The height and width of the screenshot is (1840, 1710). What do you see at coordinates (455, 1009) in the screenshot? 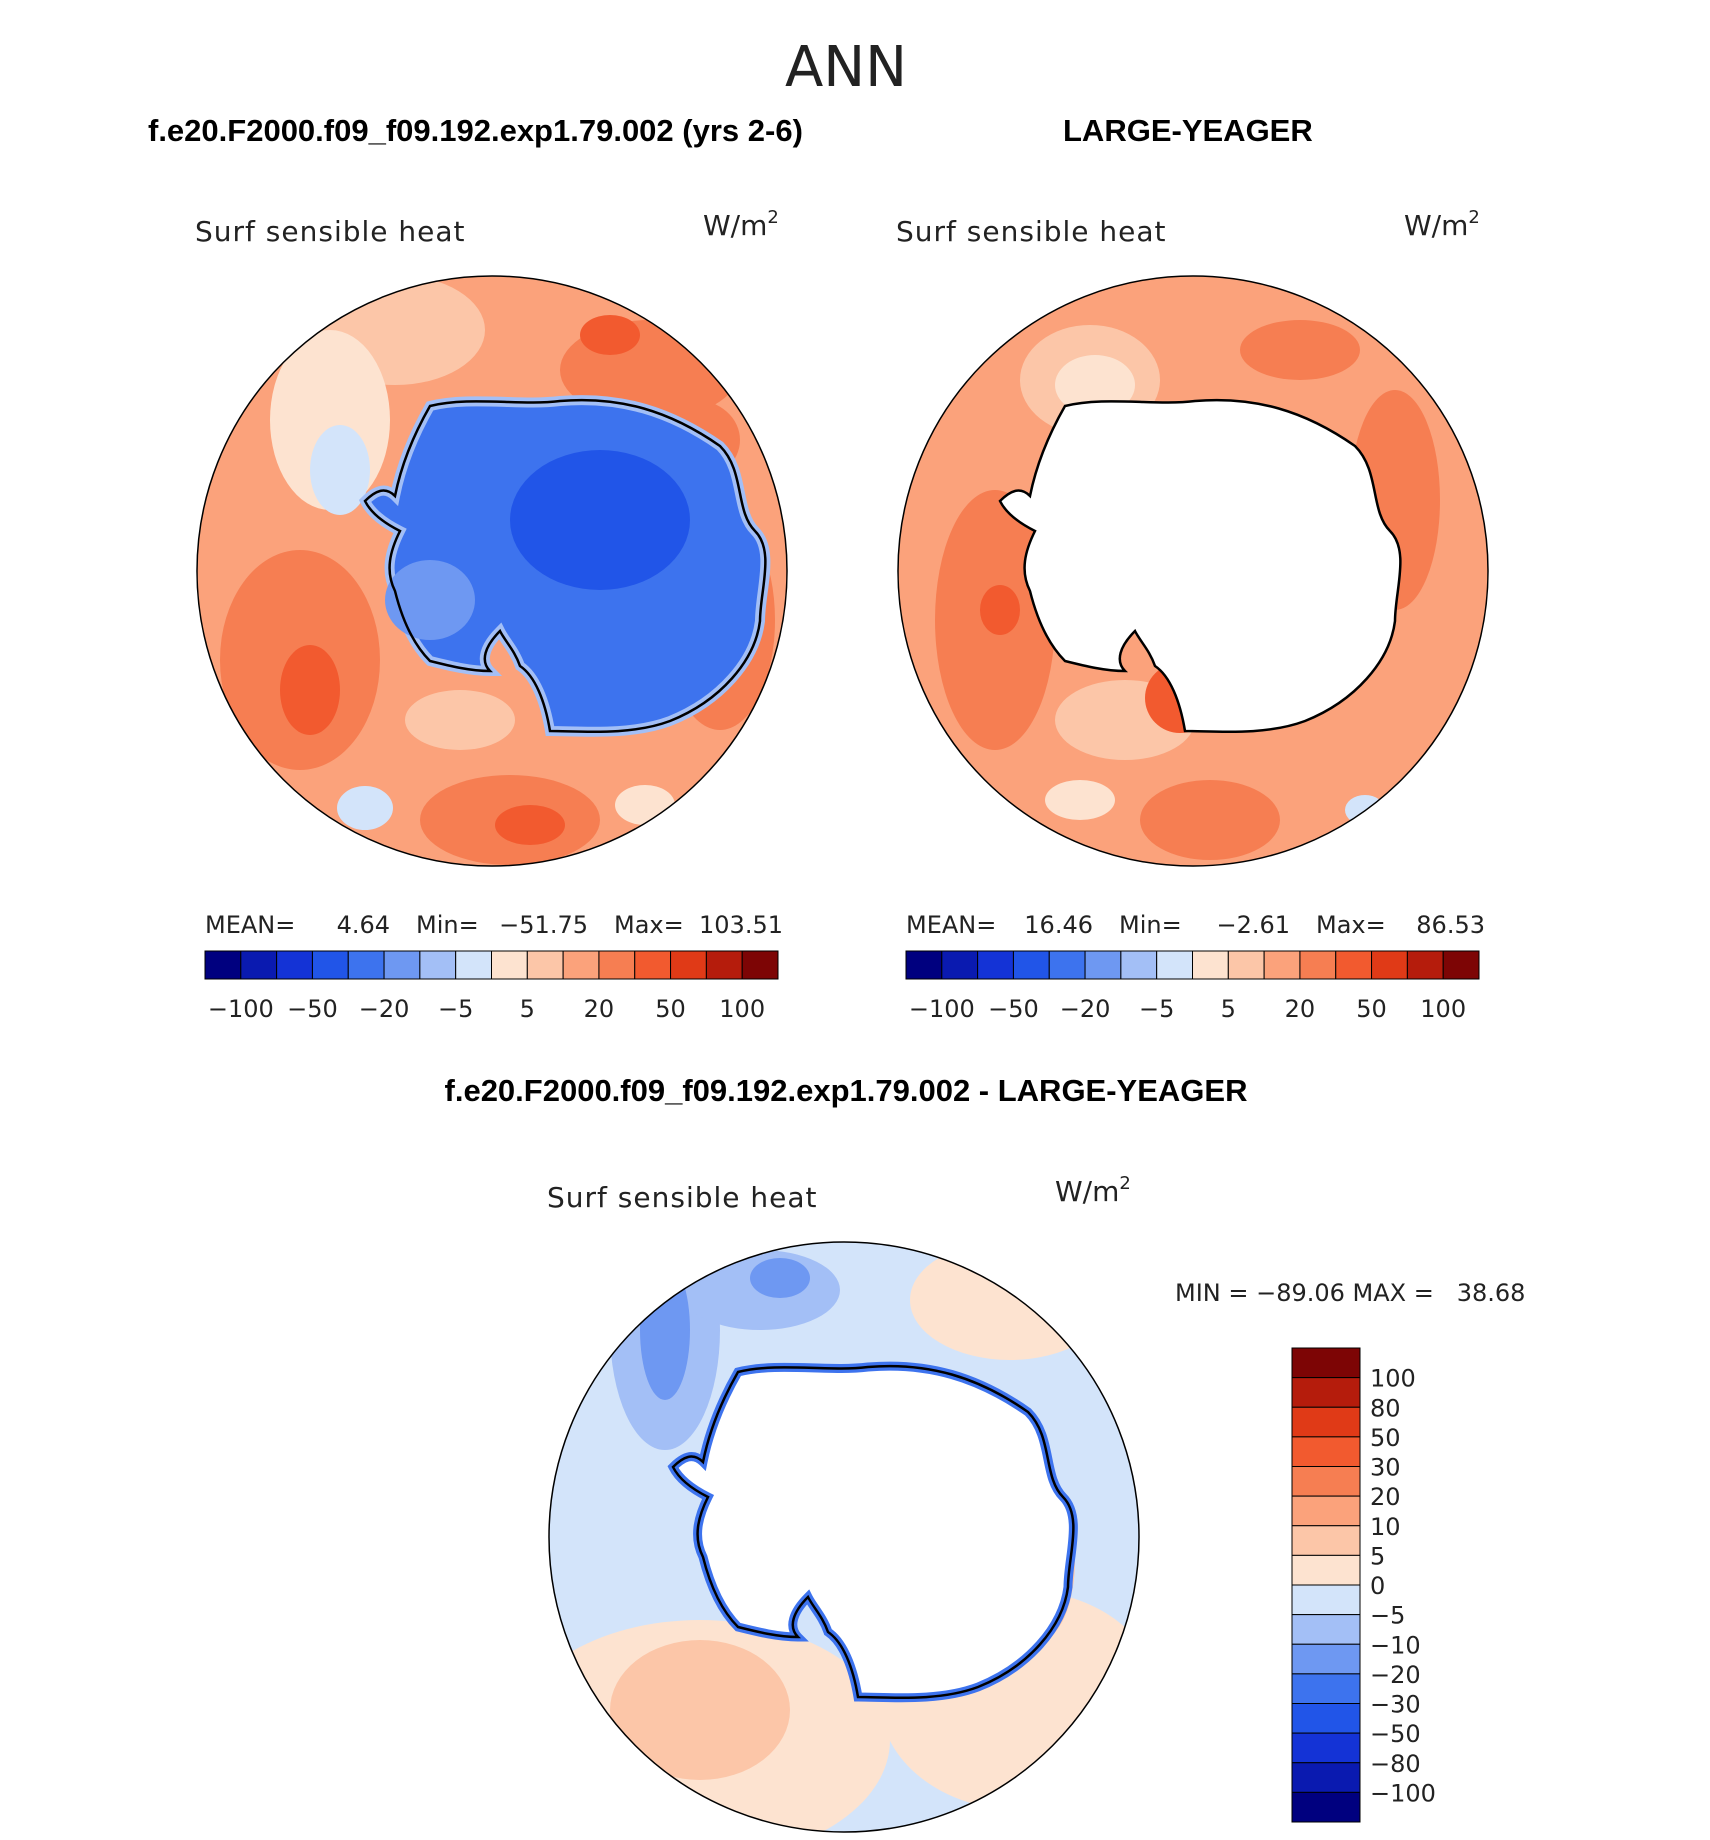
I see `colorbar-a-tick-label: −5` at bounding box center [455, 1009].